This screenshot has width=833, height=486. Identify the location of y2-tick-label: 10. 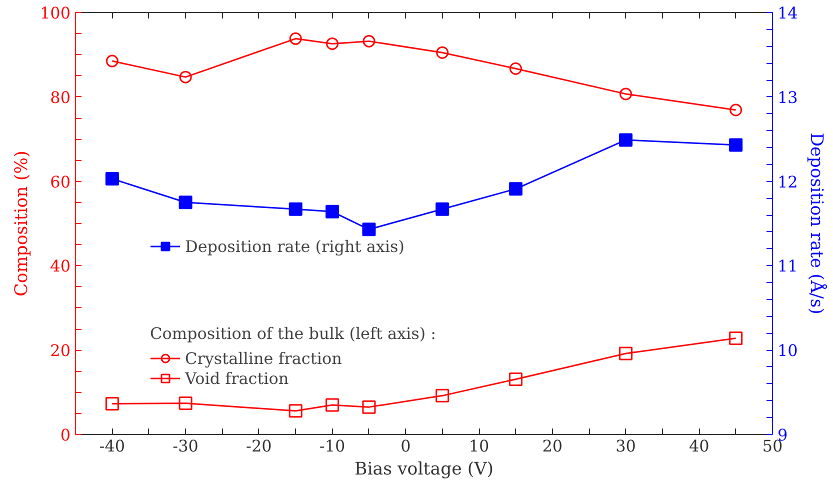
(788, 350).